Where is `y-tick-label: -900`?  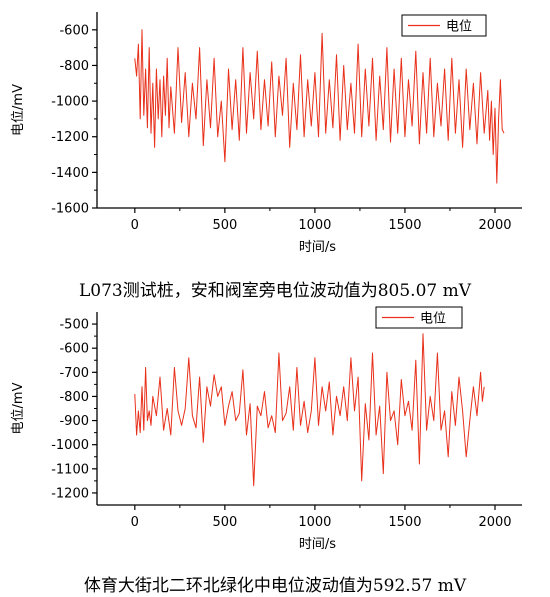 y-tick-label: -900 is located at coordinates (74, 421).